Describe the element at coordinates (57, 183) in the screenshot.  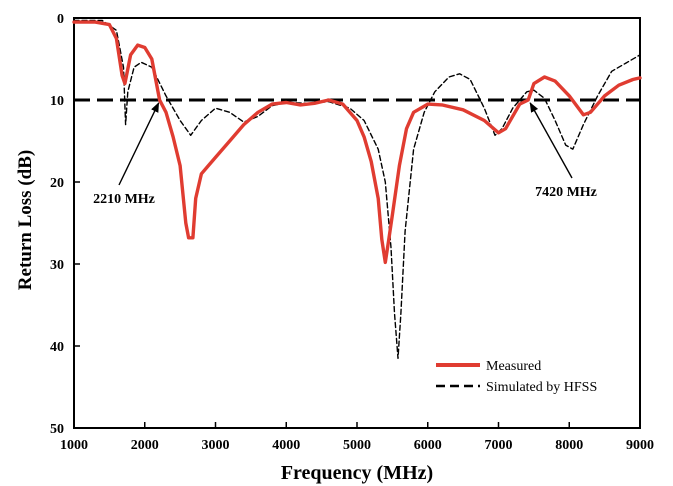
I see `y-tick-label: 20` at that location.